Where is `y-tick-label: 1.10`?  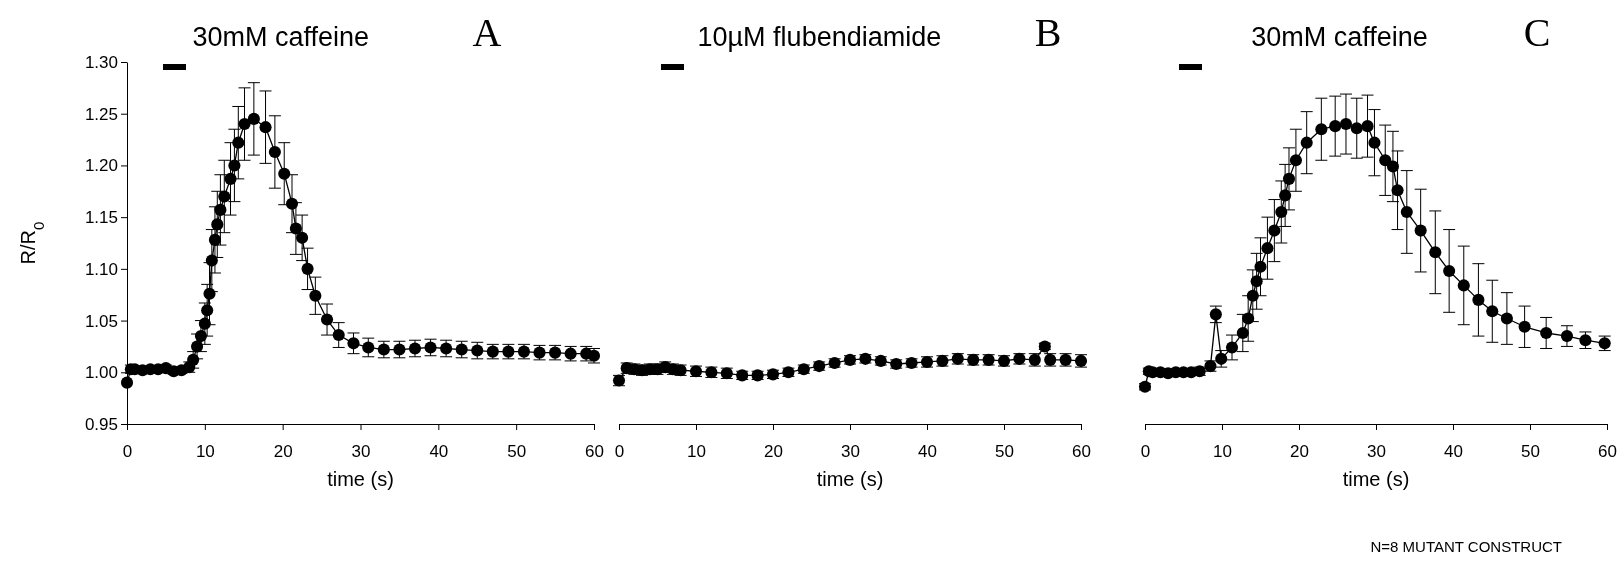 y-tick-label: 1.10 is located at coordinates (101, 269).